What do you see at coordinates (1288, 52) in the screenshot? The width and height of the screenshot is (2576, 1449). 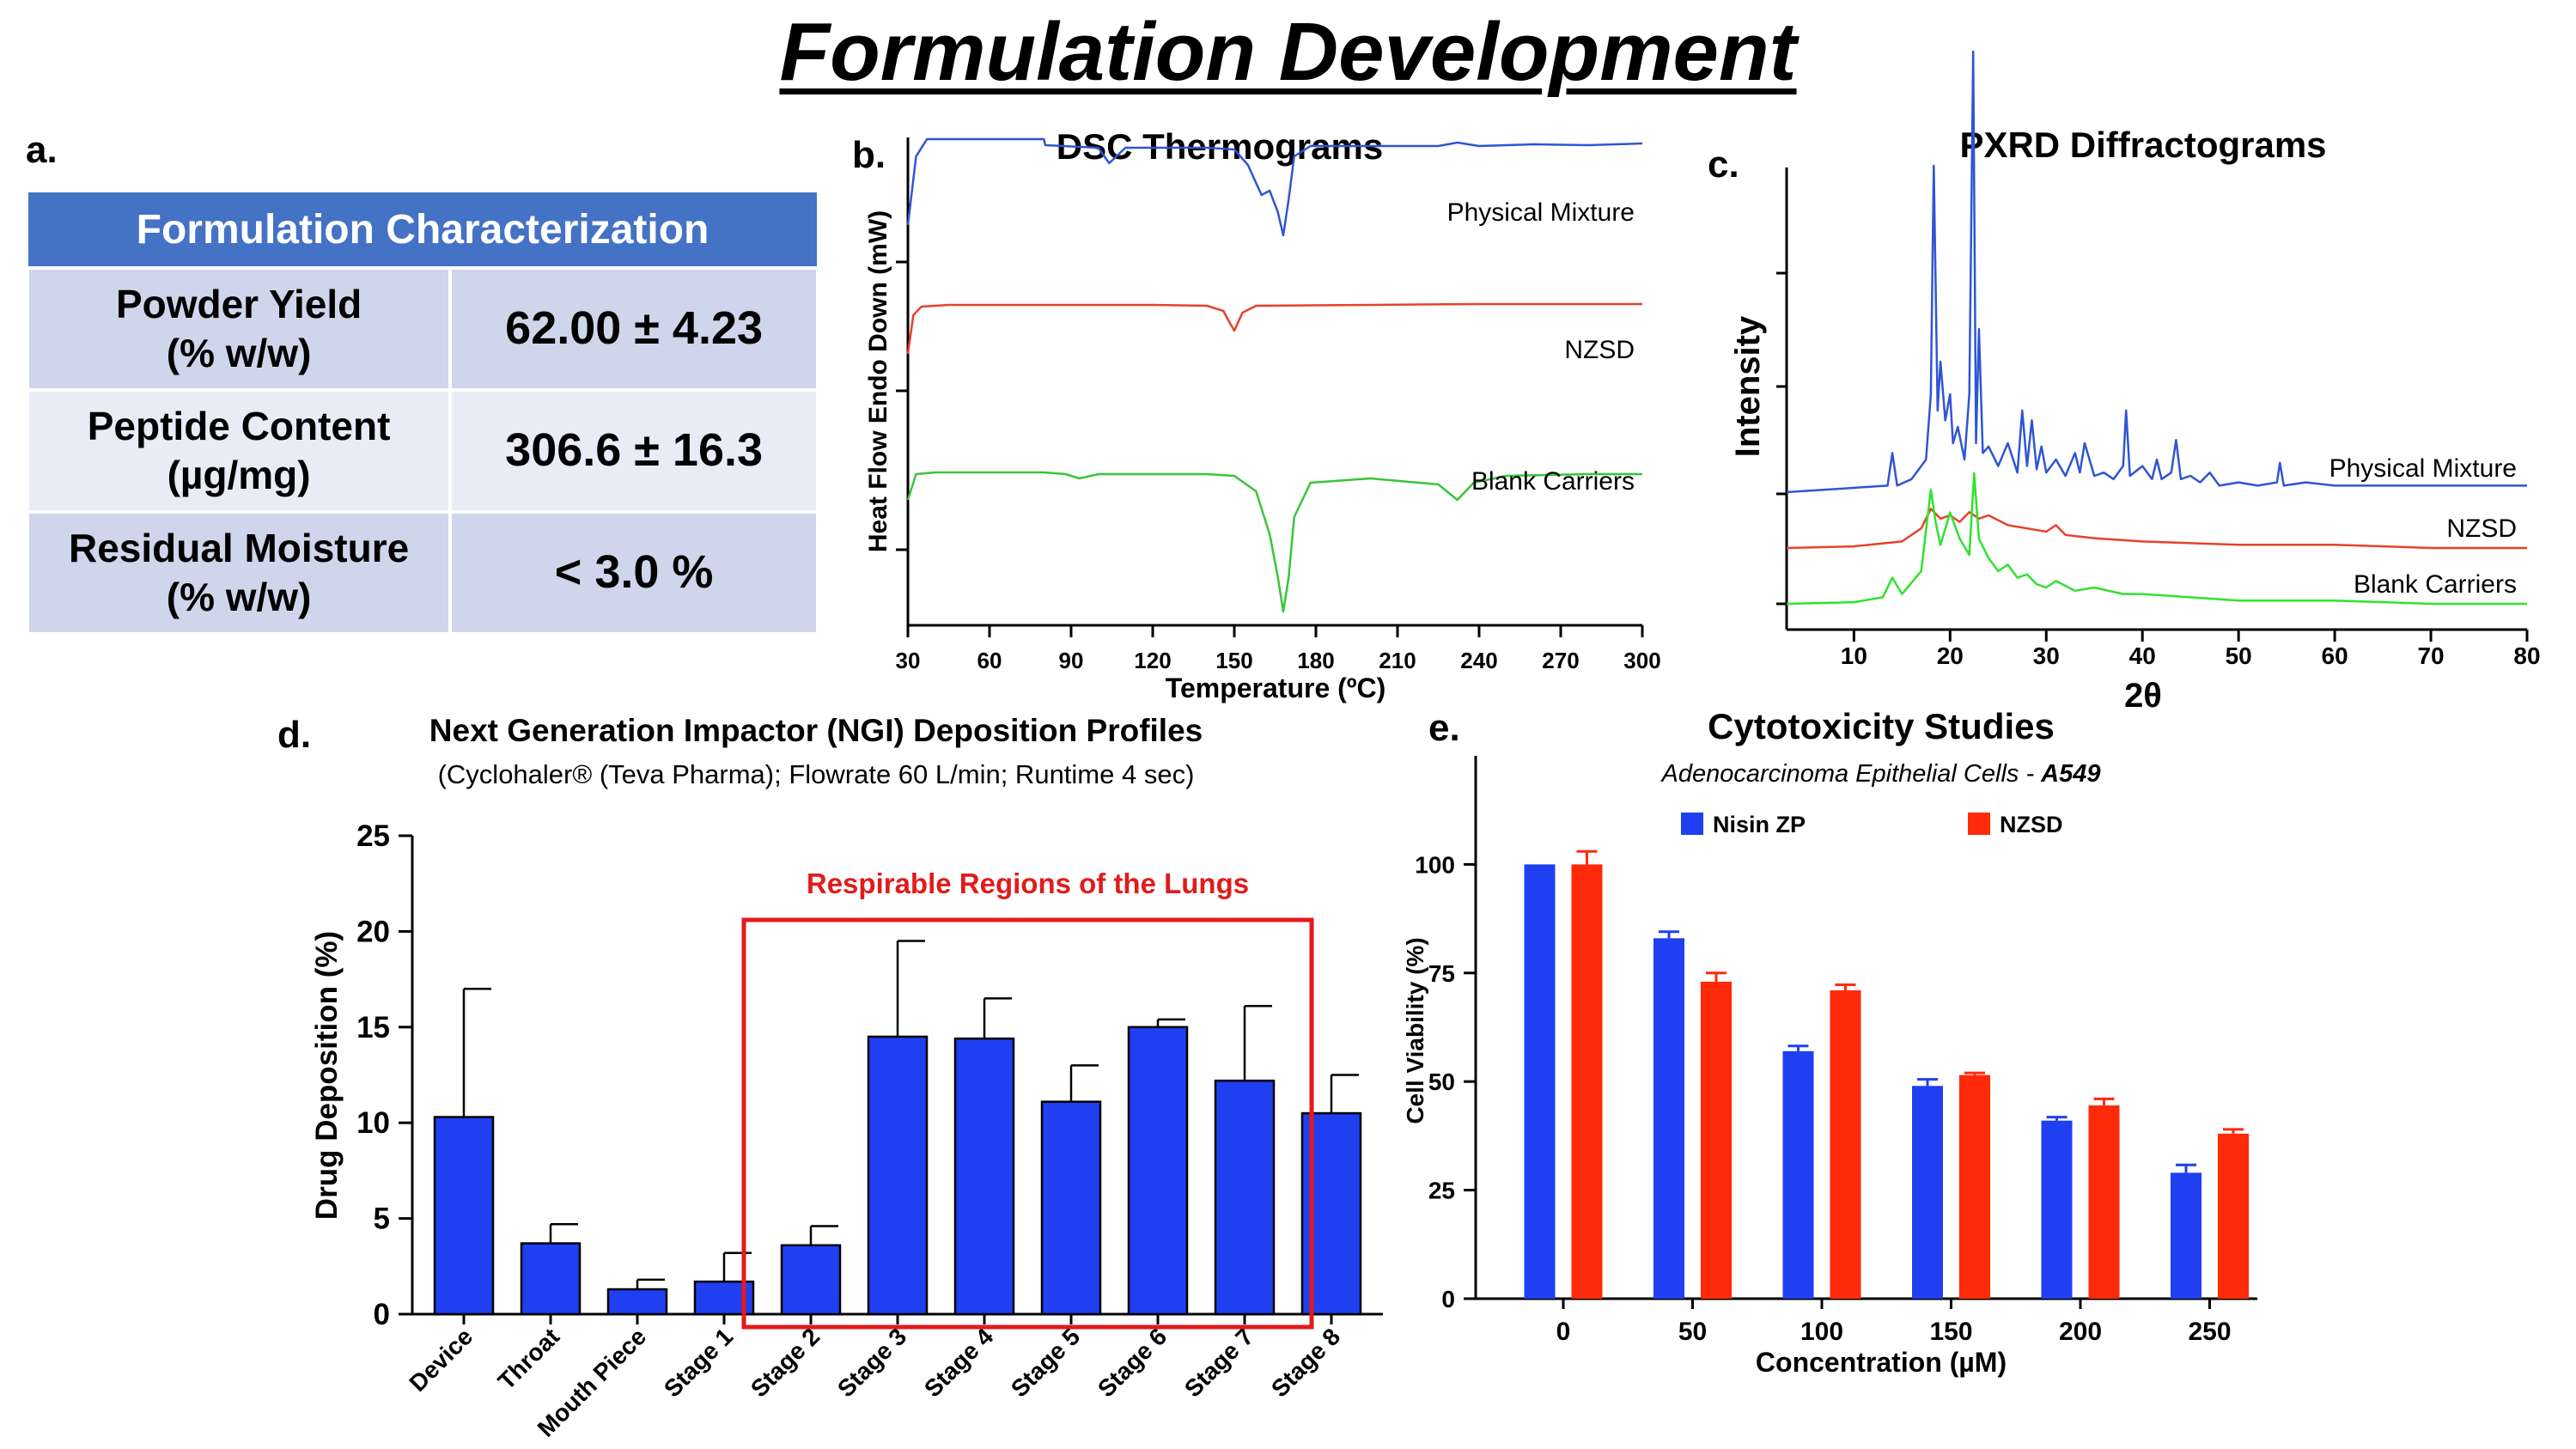 I see `page-title: Formulation Development` at bounding box center [1288, 52].